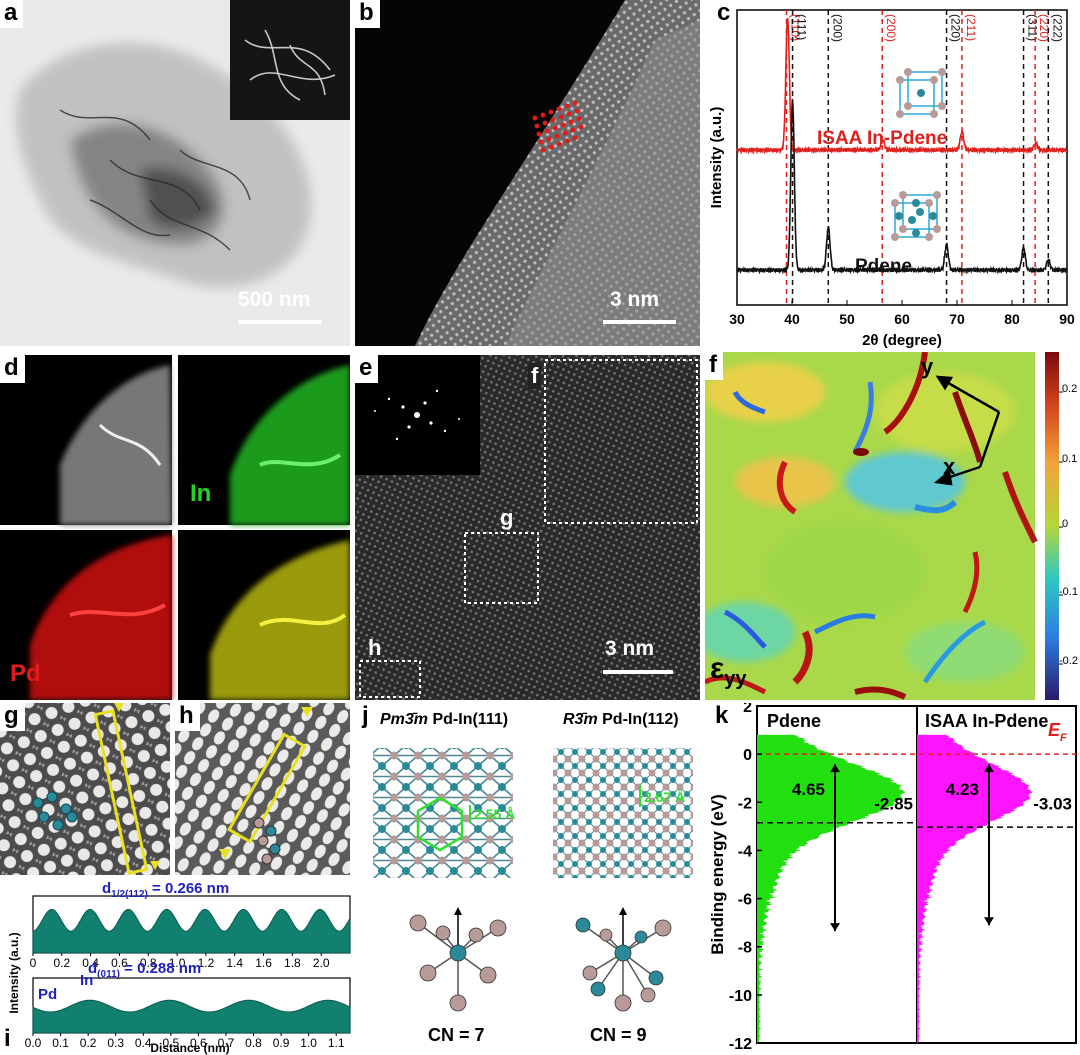  What do you see at coordinates (507, 517) in the screenshot?
I see `box-label-g: g` at bounding box center [507, 517].